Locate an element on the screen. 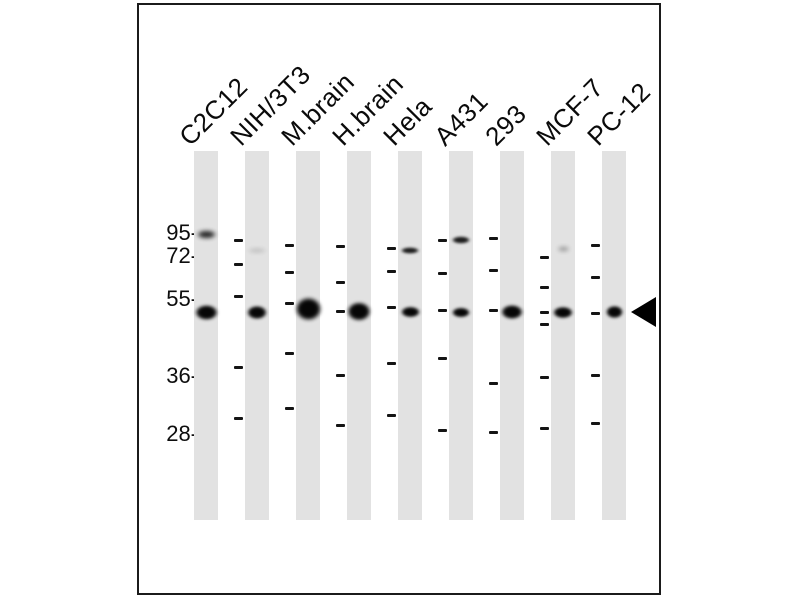  mw-marker-label: 28- is located at coordinates (182, 433).